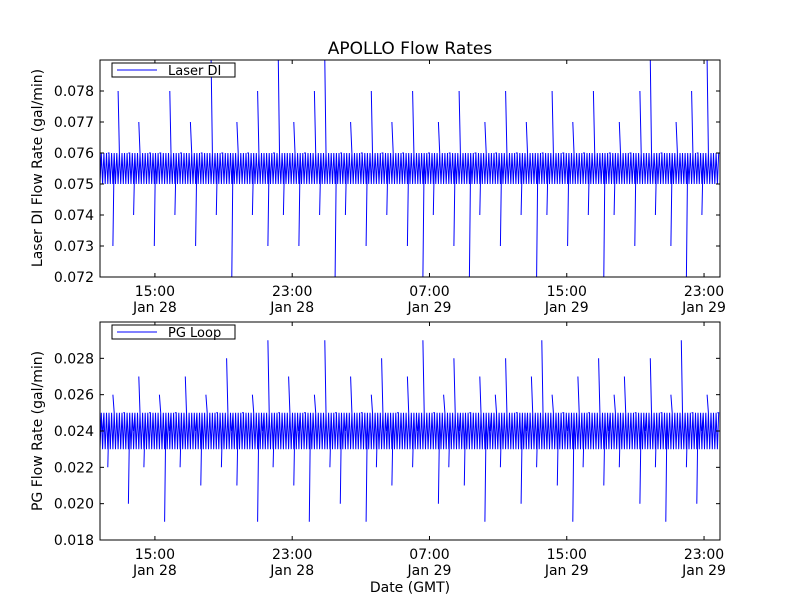  Describe the element at coordinates (74, 185) in the screenshot. I see `y-tick-label: 0.075` at that location.